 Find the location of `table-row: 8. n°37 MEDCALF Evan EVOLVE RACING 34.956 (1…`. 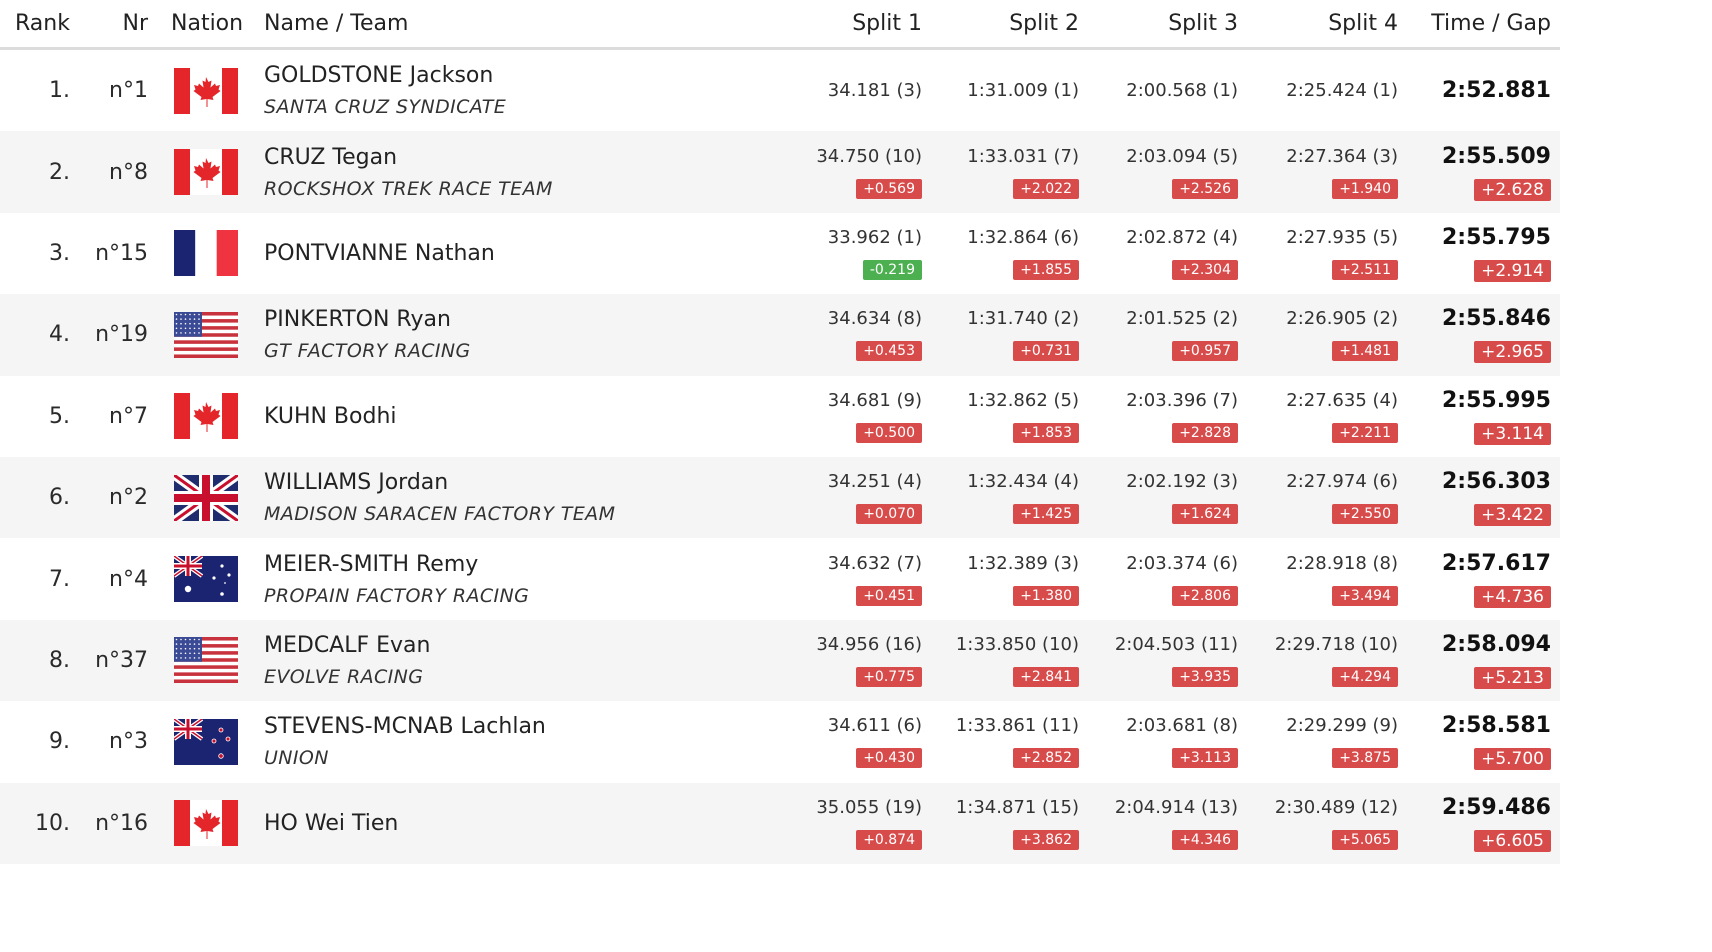

table-row: 8. n°37 MEDCALF Evan EVOLVE RACING 34.956 (1… is located at coordinates (780, 660).